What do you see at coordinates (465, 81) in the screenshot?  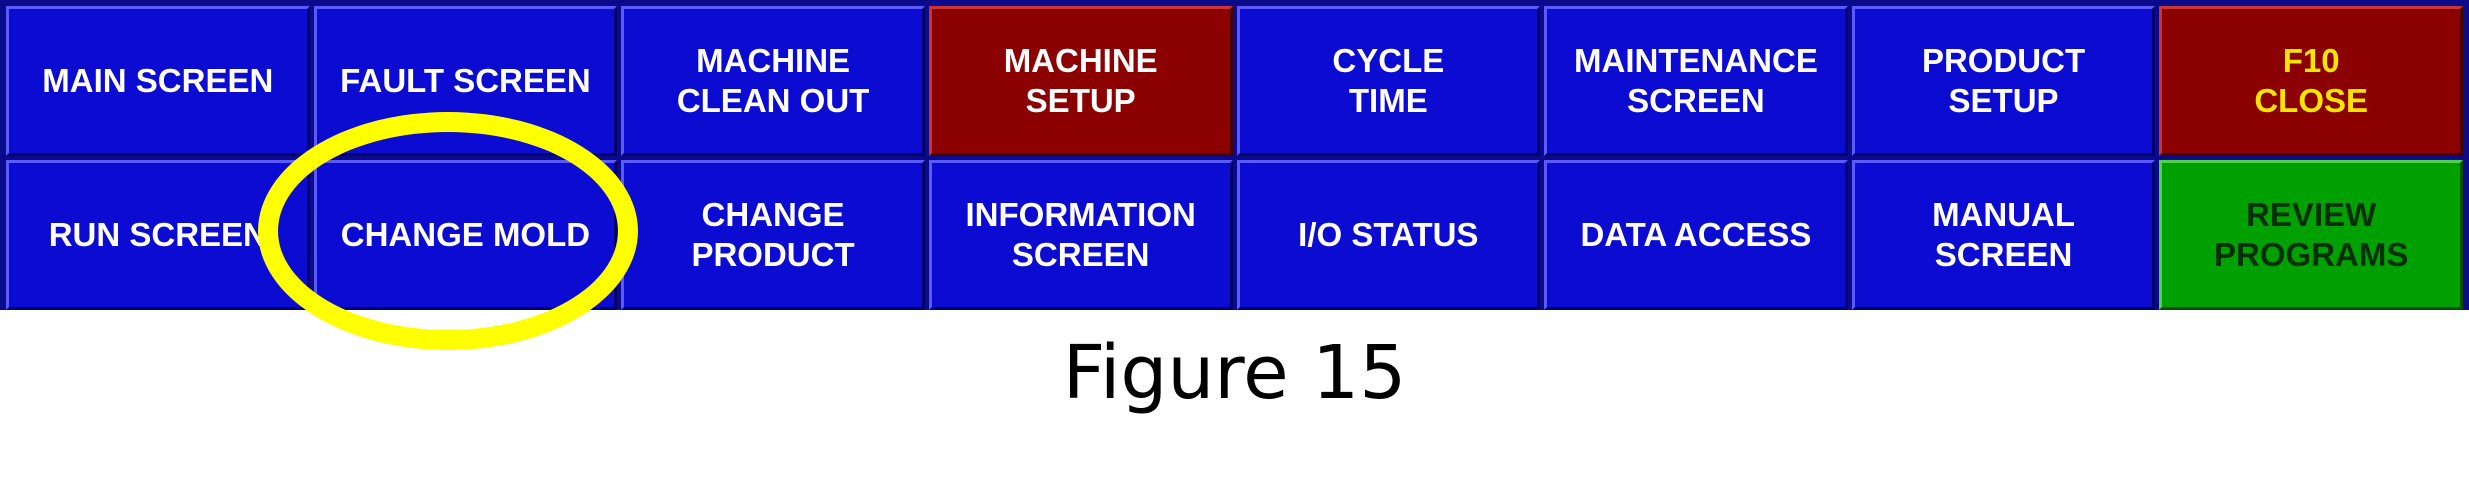 I see `fault-screen-button: FAULT SCREEN` at bounding box center [465, 81].